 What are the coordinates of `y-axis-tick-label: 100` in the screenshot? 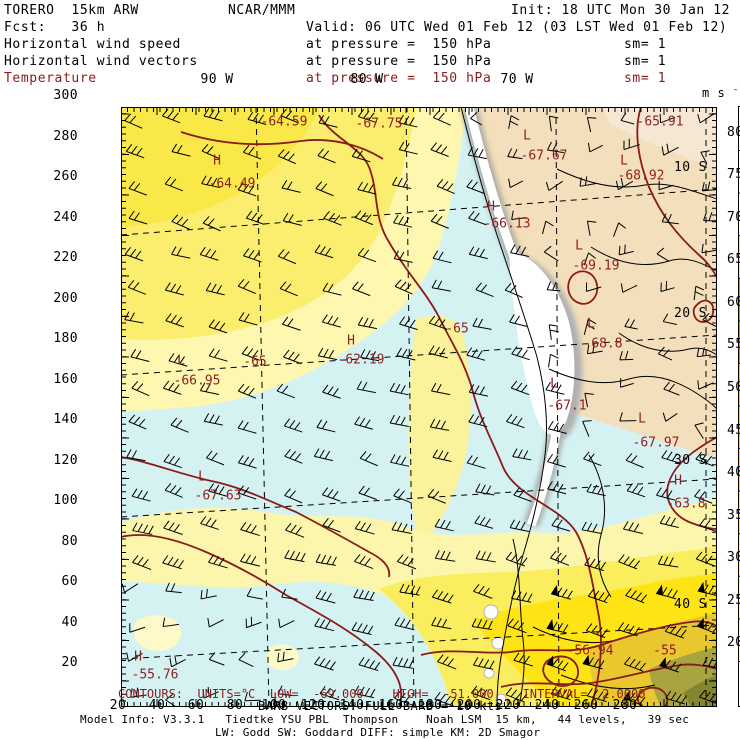 It's located at (65, 500).